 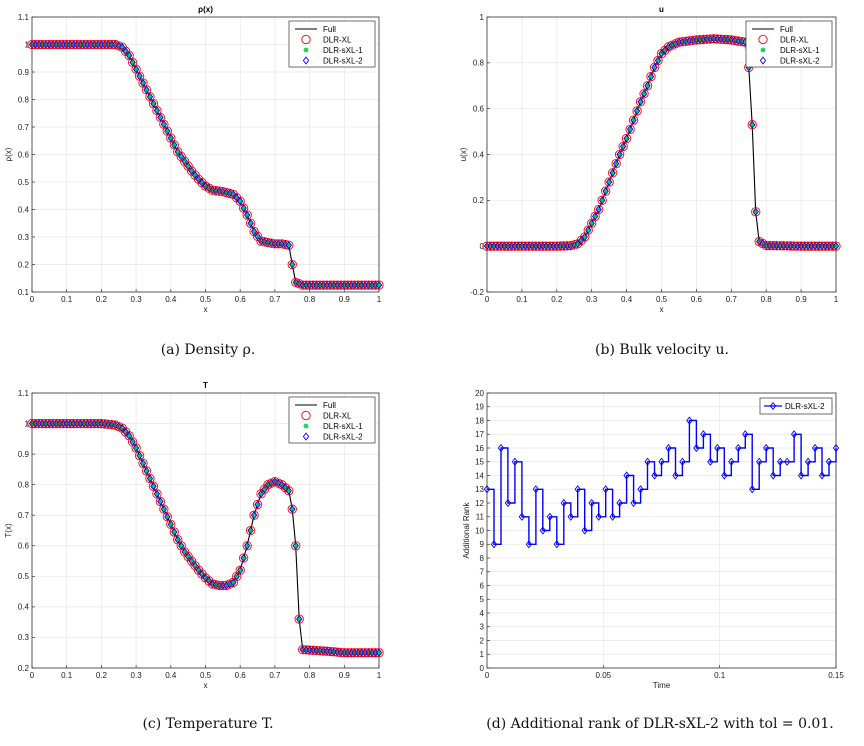 I want to click on y-tick-label: 1.1, so click(x=24, y=17).